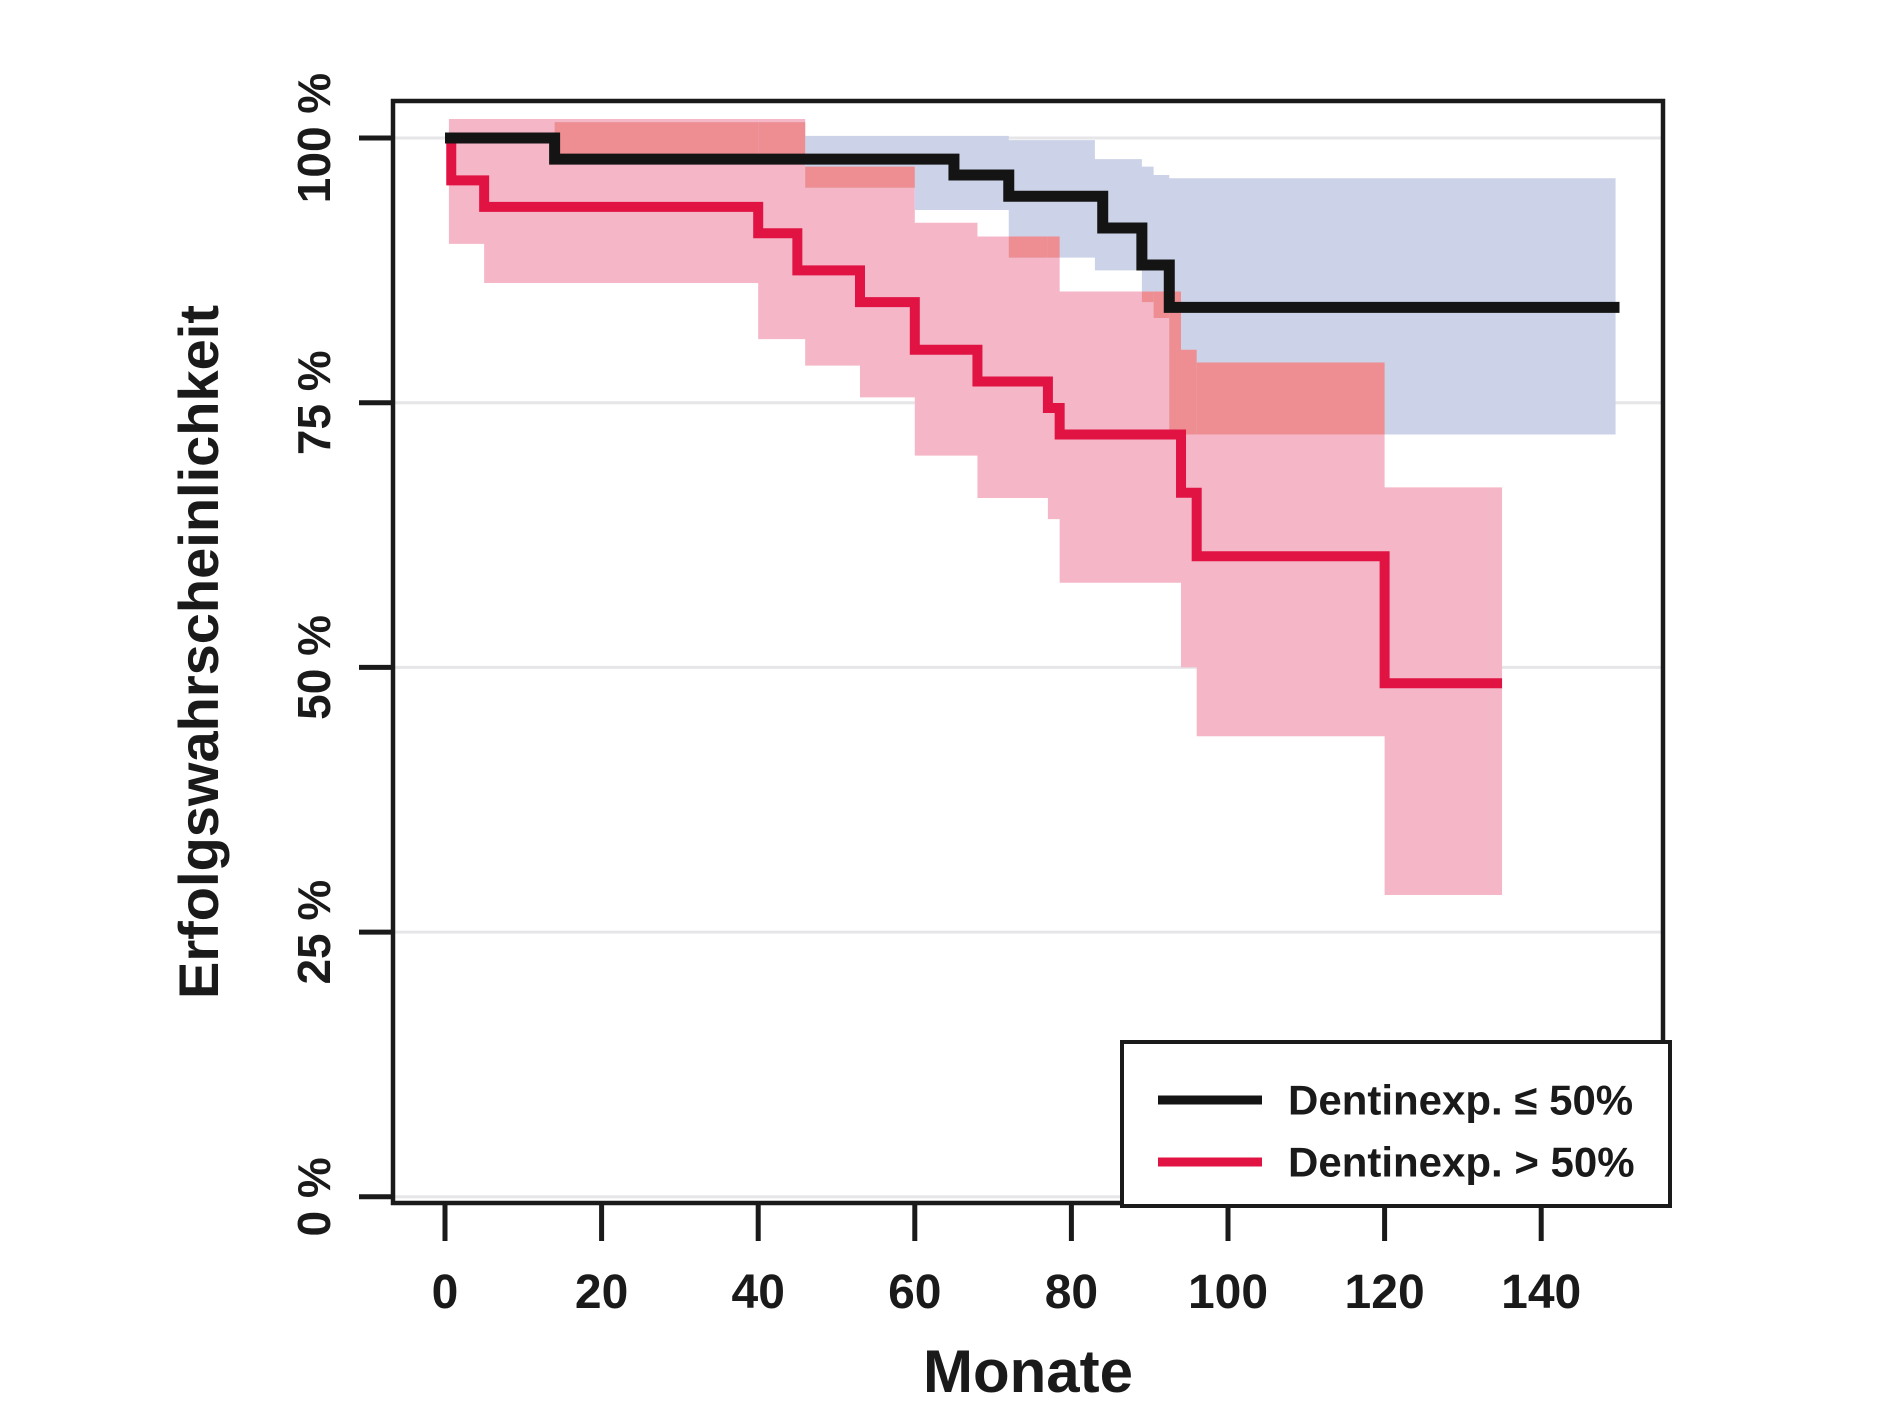  I want to click on legend-label: Dentinexp. ≤ 50%, so click(1460, 1100).